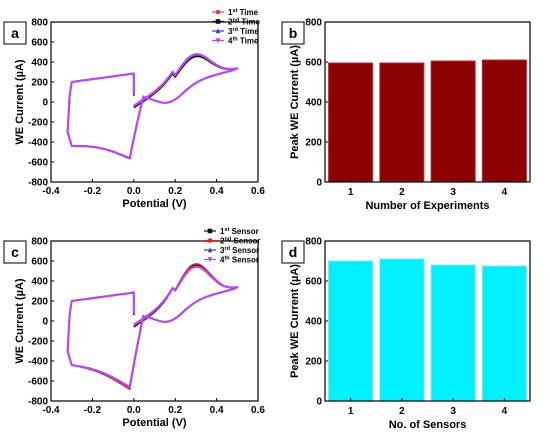 The image size is (550, 435). I want to click on legend-number: 3, so click(222, 250).